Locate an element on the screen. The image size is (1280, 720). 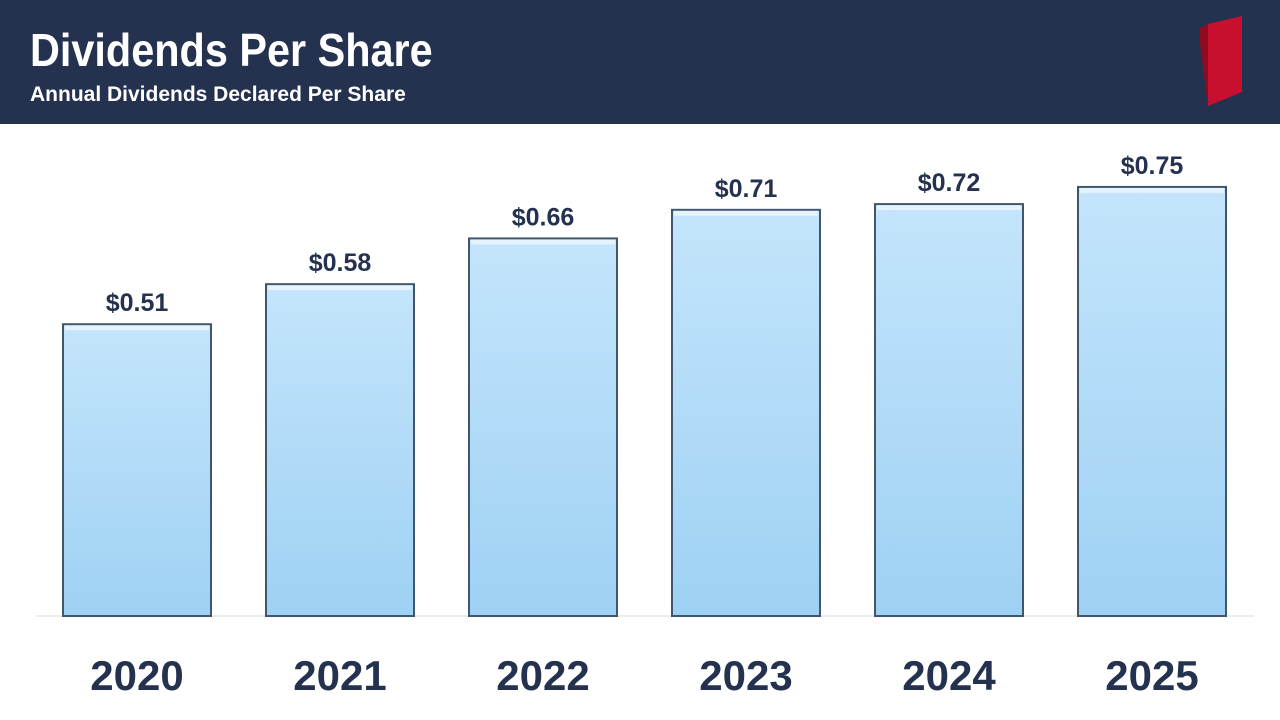
bar-top-highlight-2020 is located at coordinates (137, 328).